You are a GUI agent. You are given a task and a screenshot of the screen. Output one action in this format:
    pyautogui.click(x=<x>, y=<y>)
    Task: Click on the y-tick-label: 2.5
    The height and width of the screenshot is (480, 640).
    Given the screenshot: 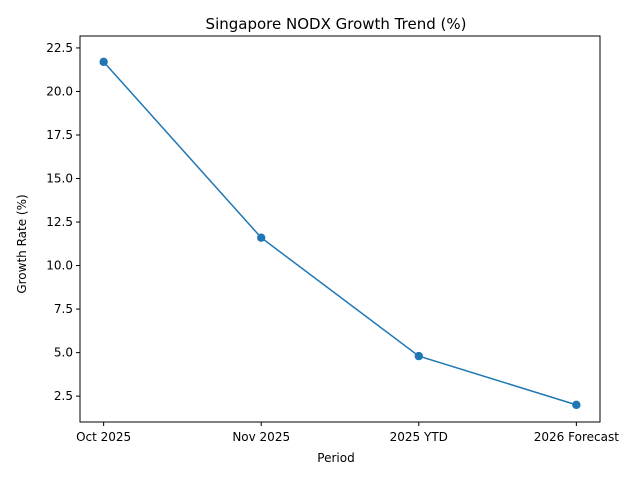 What is the action you would take?
    pyautogui.click(x=63, y=396)
    